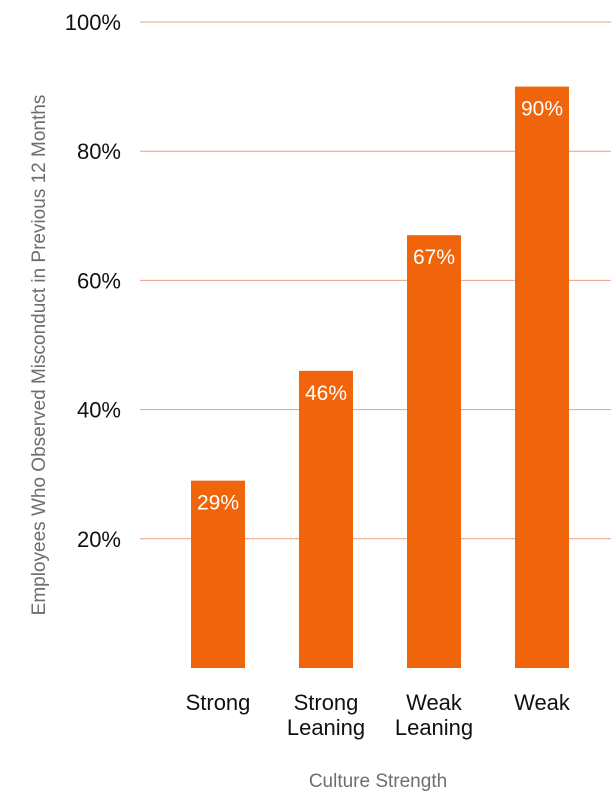 The width and height of the screenshot is (611, 797). I want to click on y-tick-label-60: 60%, so click(99, 280).